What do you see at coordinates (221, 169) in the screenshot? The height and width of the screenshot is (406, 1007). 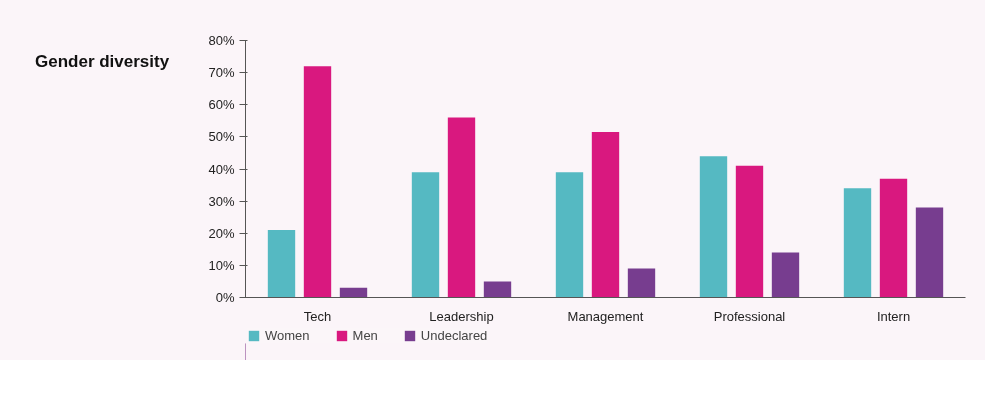 I see `y-tick-label: 40%` at bounding box center [221, 169].